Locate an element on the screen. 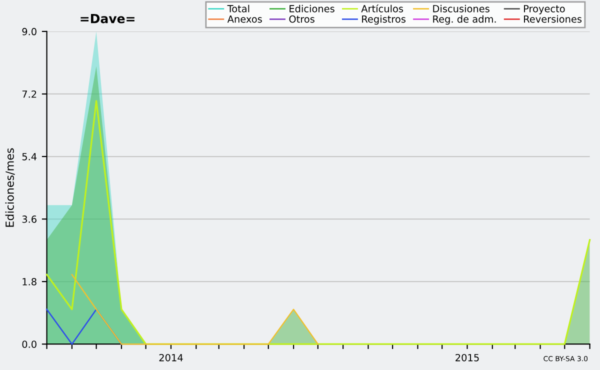 Image resolution: width=600 pixels, height=370 pixels. y-tick-label: 3.6 is located at coordinates (29, 219).